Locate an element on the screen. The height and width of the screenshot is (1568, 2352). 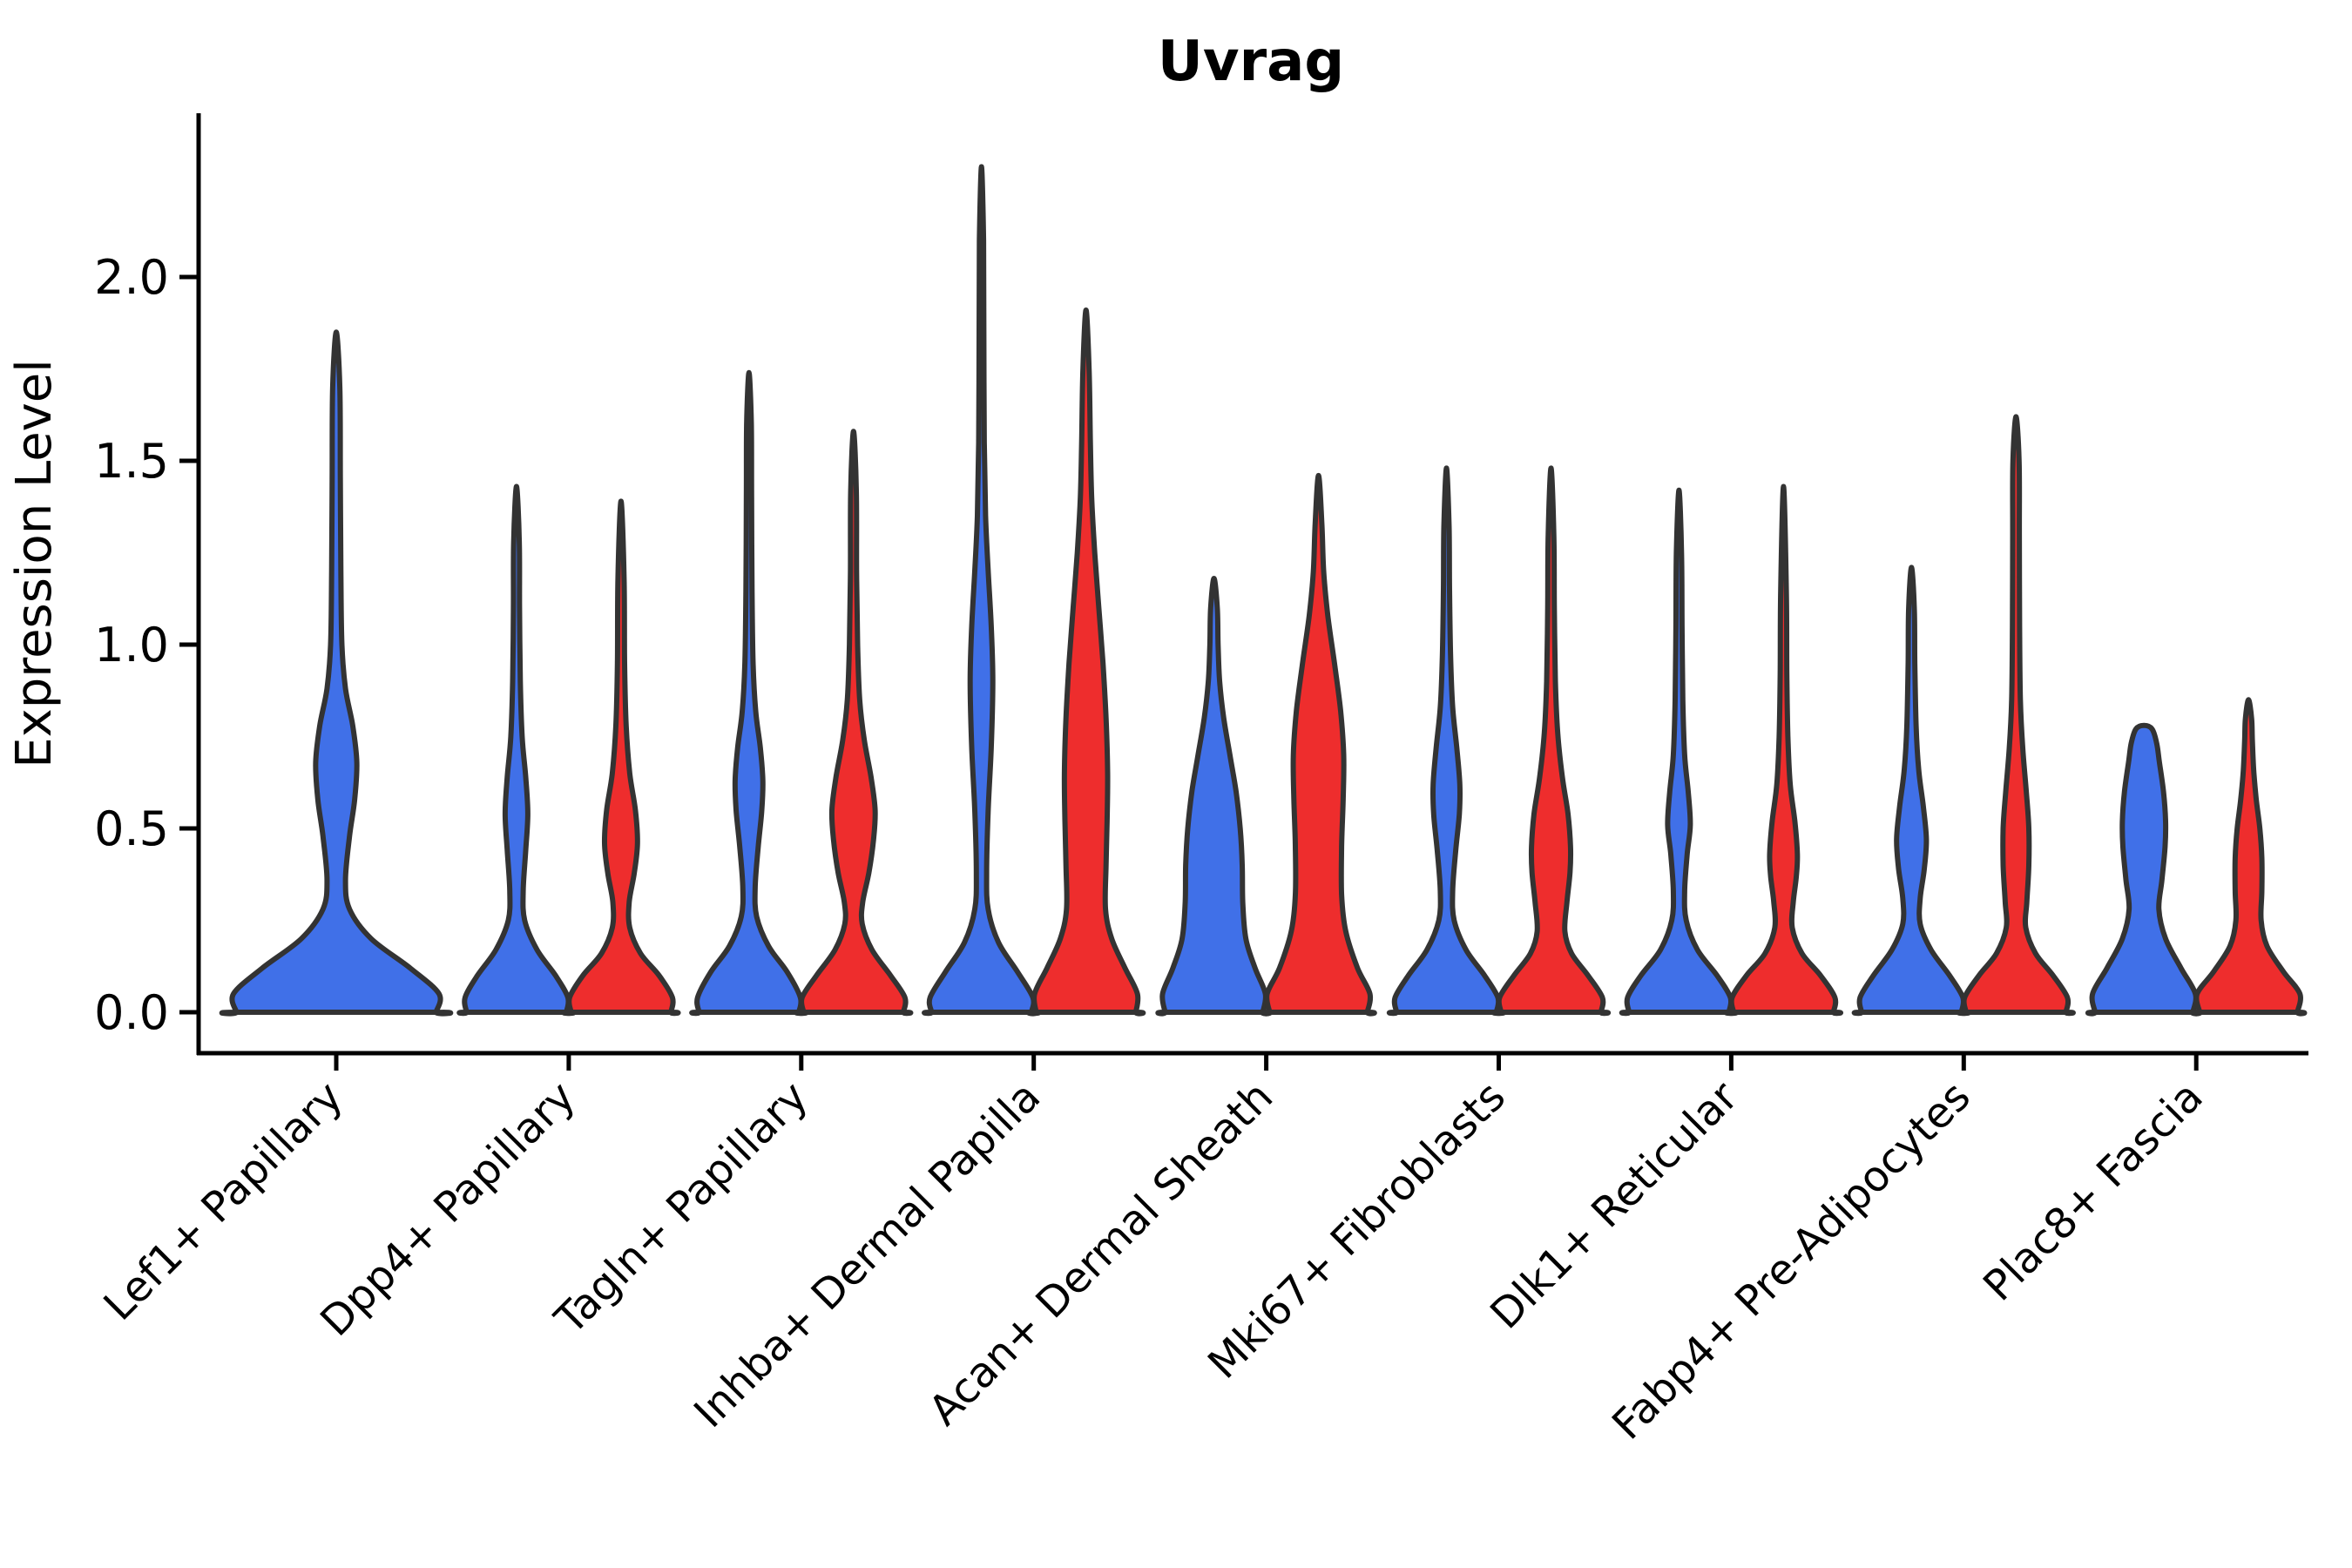
x-tick-label: Dpp4+ Papillary is located at coordinates (448, 1209).